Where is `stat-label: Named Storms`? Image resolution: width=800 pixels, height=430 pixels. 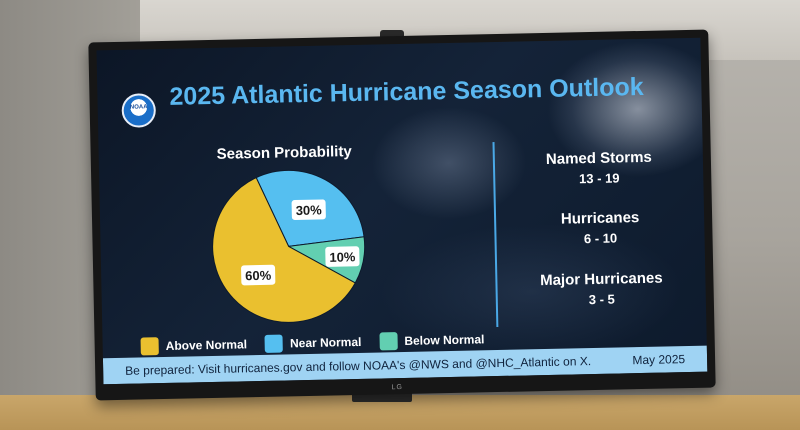 stat-label: Named Storms is located at coordinates (598, 158).